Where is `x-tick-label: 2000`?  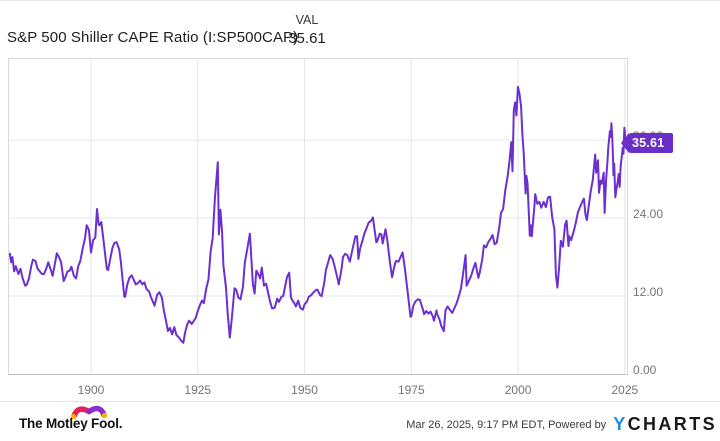
x-tick-label: 2000 is located at coordinates (518, 390).